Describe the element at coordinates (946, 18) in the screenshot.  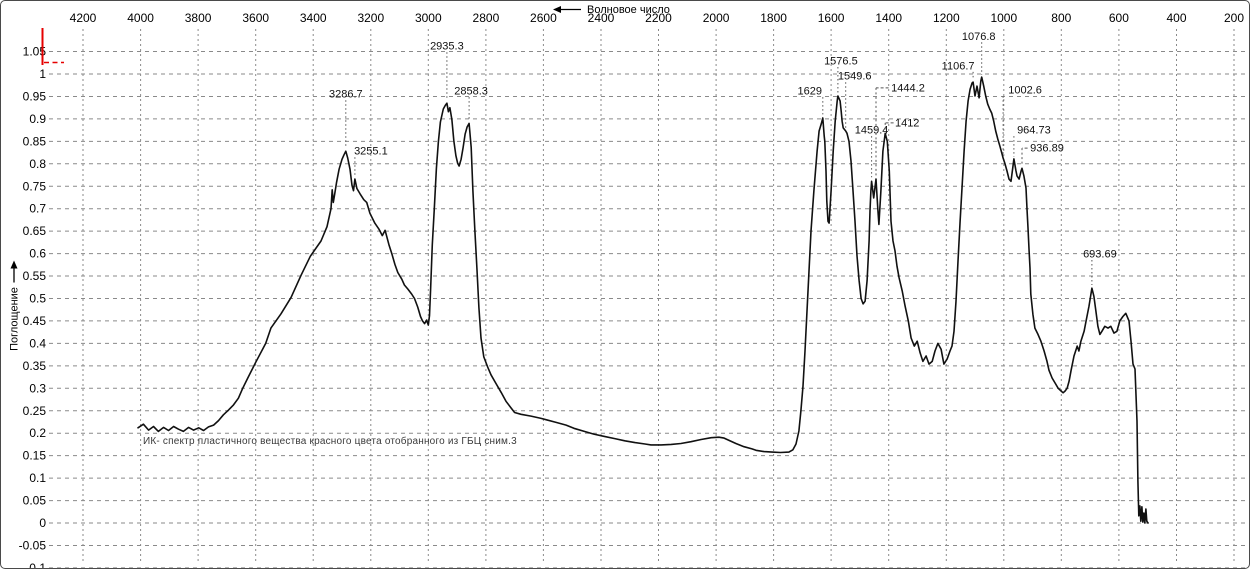
I see `x-tick-label: 1200` at that location.